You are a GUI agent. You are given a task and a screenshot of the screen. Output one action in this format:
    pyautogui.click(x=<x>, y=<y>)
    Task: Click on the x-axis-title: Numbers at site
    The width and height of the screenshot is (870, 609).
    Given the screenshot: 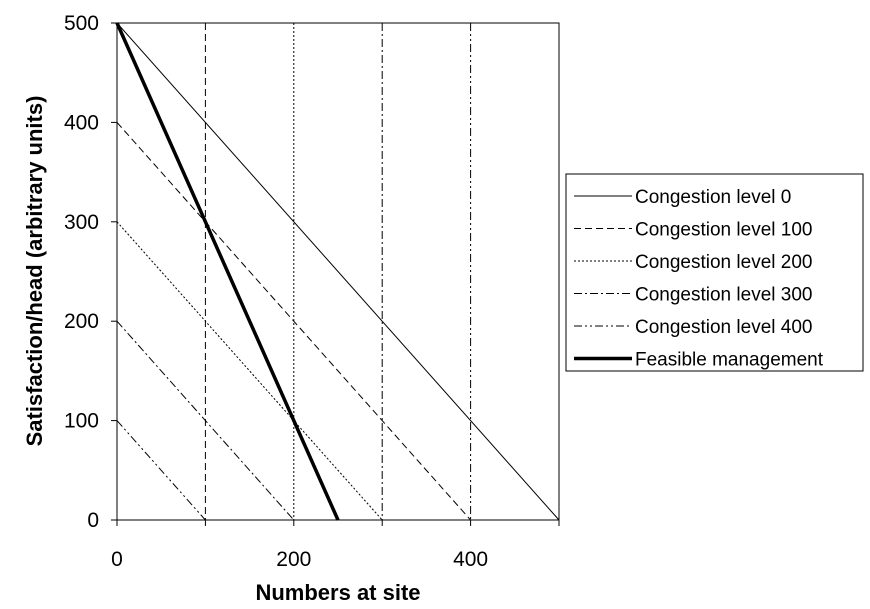 What is the action you would take?
    pyautogui.click(x=337, y=592)
    